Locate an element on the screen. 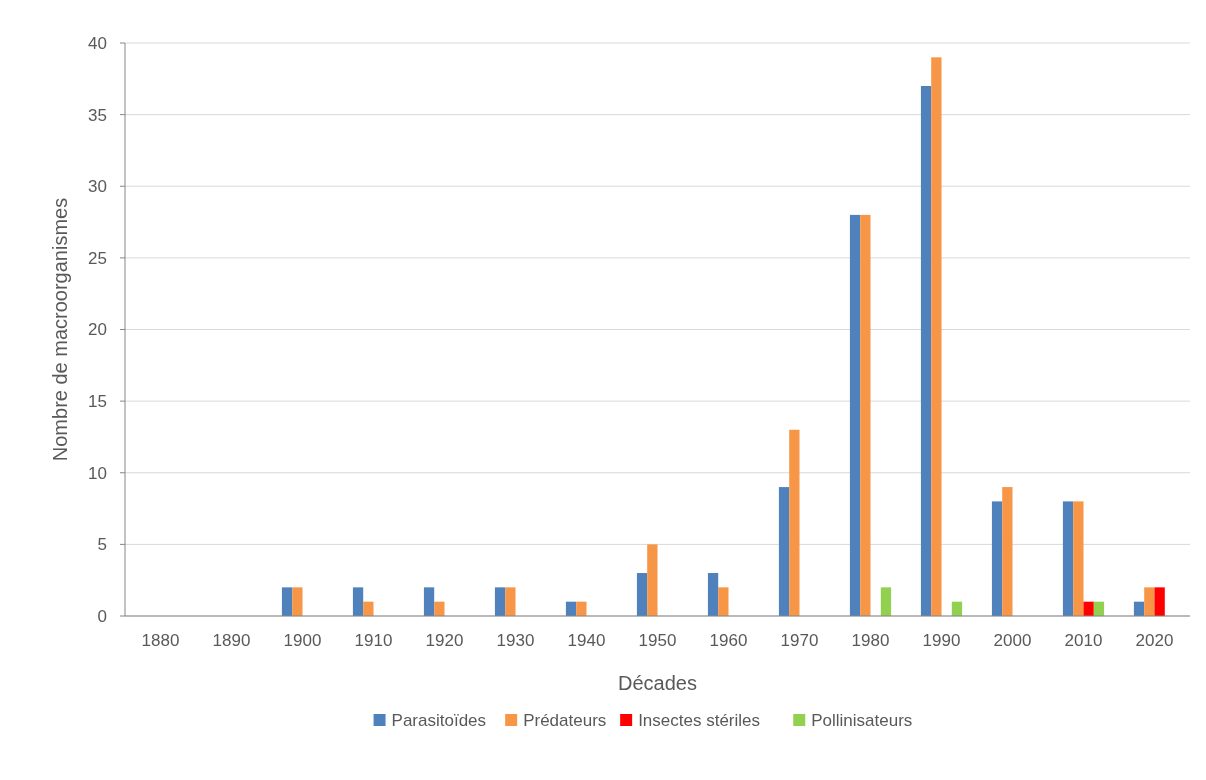 The image size is (1206, 780). x-tick-label: 1920 is located at coordinates (444, 640).